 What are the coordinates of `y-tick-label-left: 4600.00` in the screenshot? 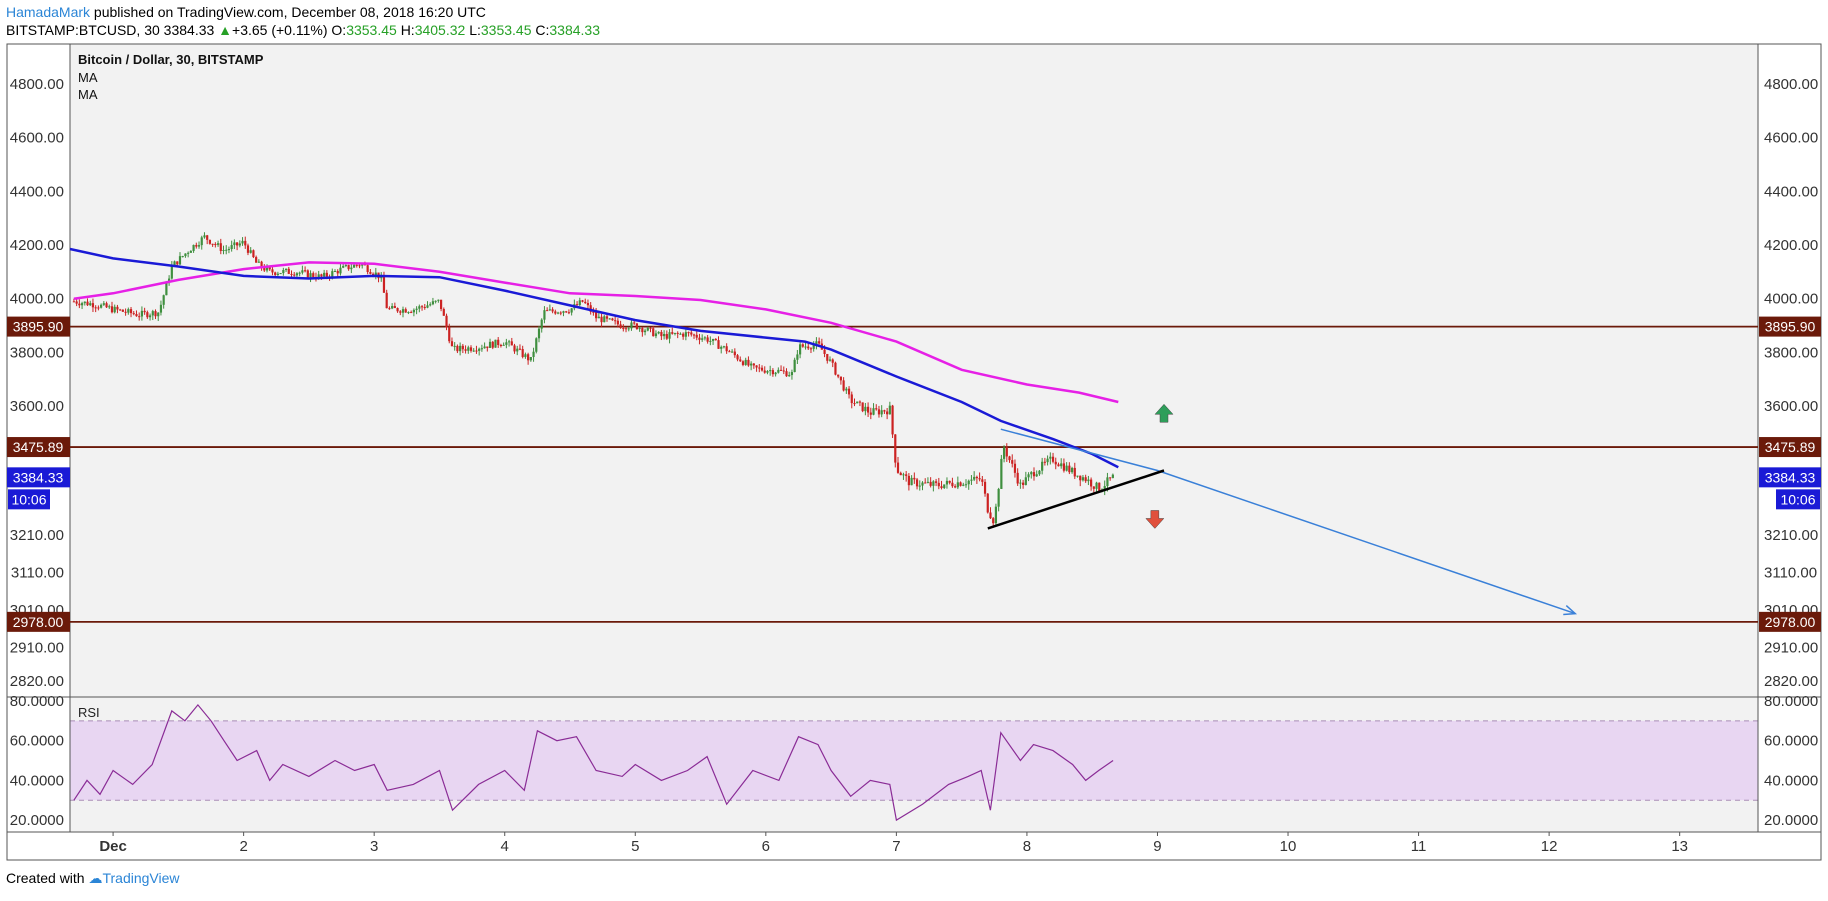 It's located at (37, 138).